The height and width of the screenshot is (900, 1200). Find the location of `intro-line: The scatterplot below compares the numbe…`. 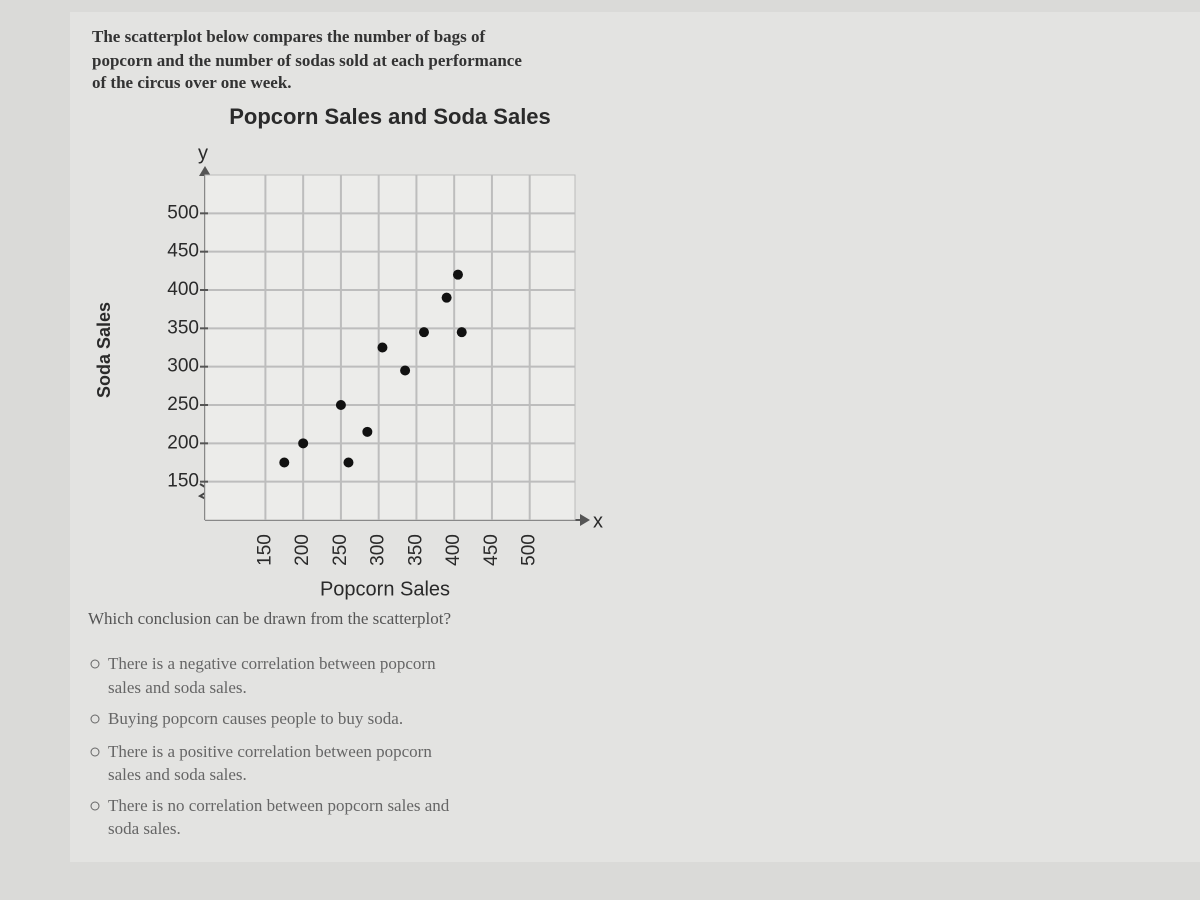

intro-line: The scatterplot below compares the numbe… is located at coordinates (289, 36).